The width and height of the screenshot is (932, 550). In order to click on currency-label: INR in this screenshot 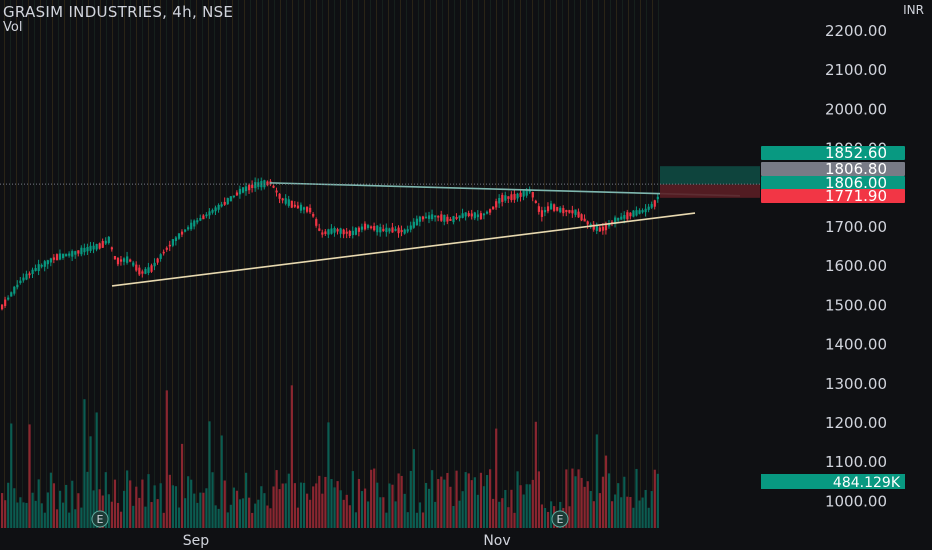, I will do `click(913, 10)`.